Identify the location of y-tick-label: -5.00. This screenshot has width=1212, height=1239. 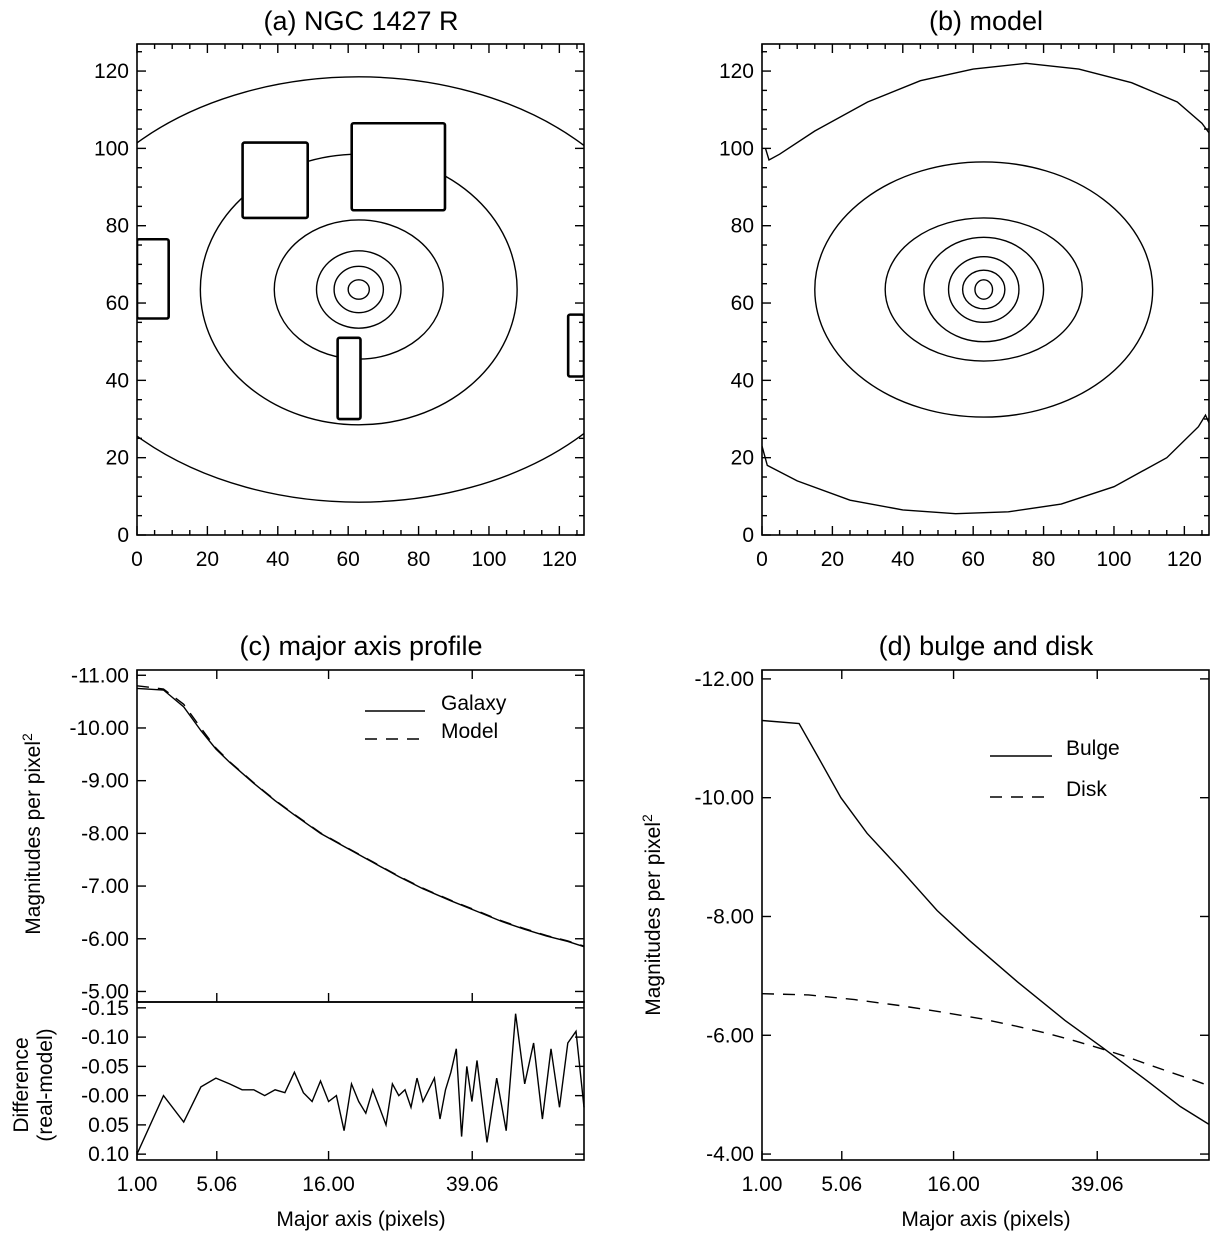
(105, 991).